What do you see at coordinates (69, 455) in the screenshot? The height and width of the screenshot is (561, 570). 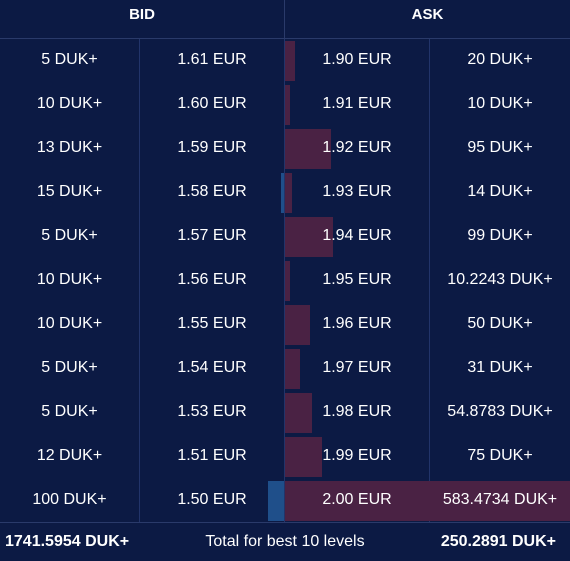 I see `bid-quantity: 12 DUK+` at bounding box center [69, 455].